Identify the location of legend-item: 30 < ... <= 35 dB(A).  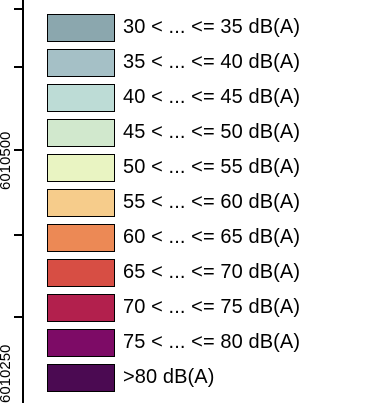
(173, 27).